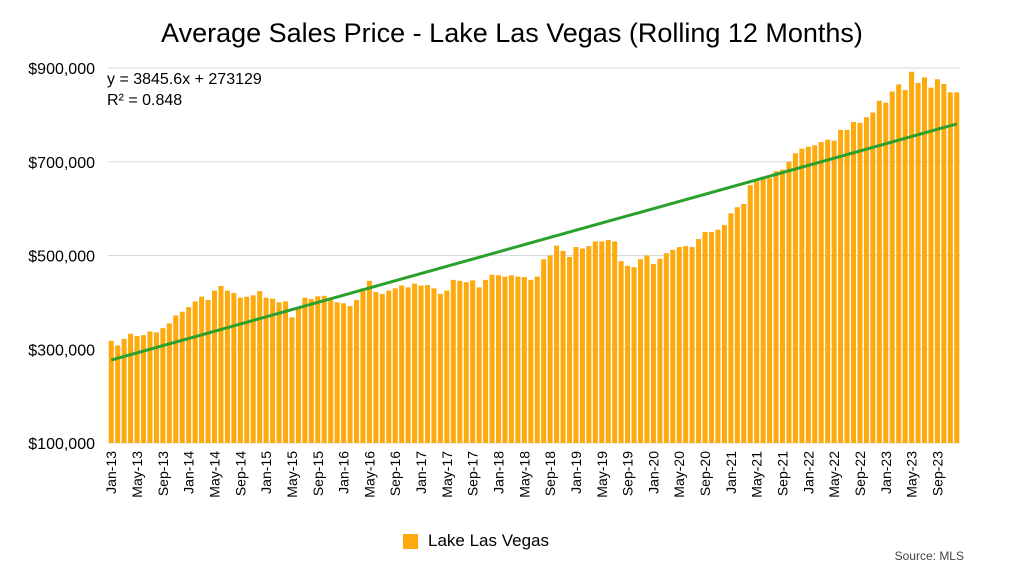 Image resolution: width=1024 pixels, height=576 pixels. I want to click on x-tick-label: May-16, so click(369, 474).